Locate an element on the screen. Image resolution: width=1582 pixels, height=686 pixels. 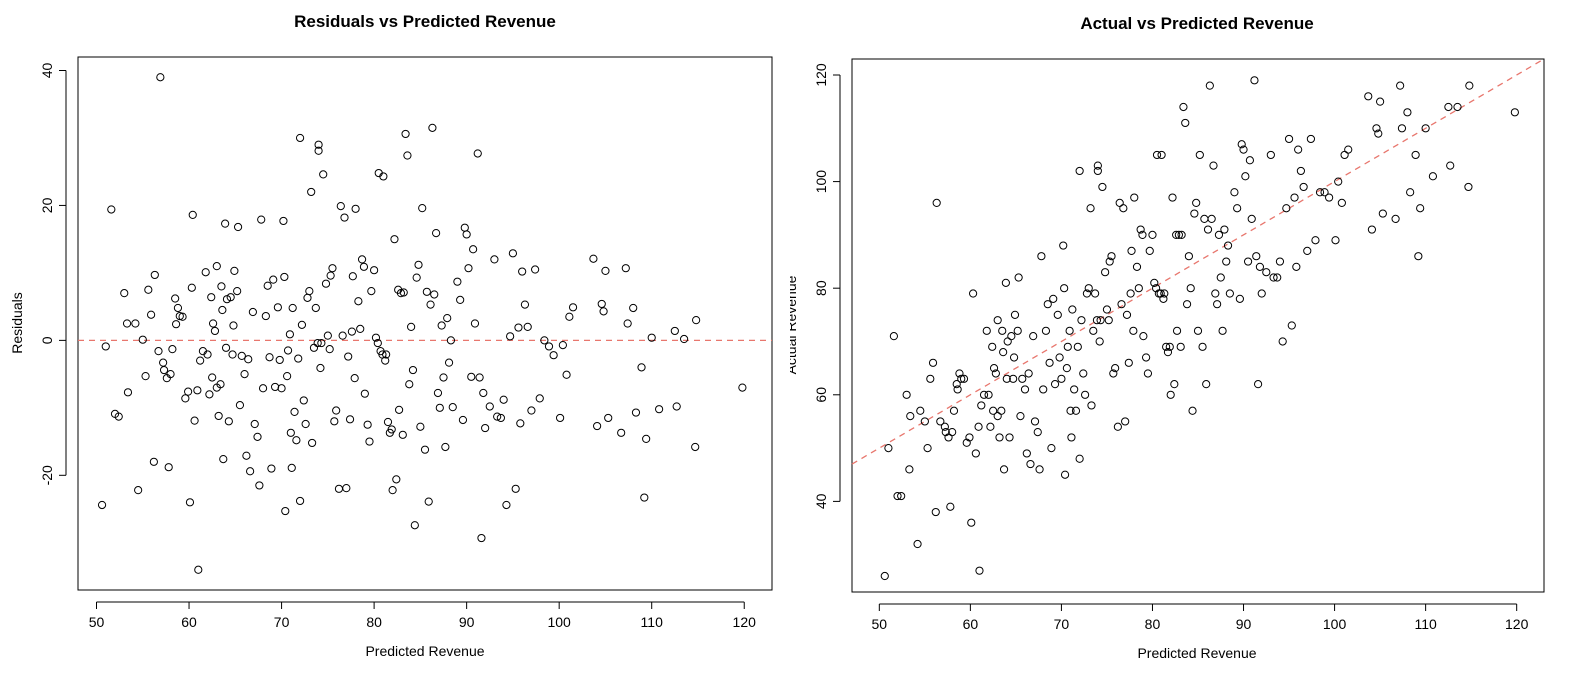
chart-title: Residuals vs Predicted Revenue is located at coordinates (425, 21).